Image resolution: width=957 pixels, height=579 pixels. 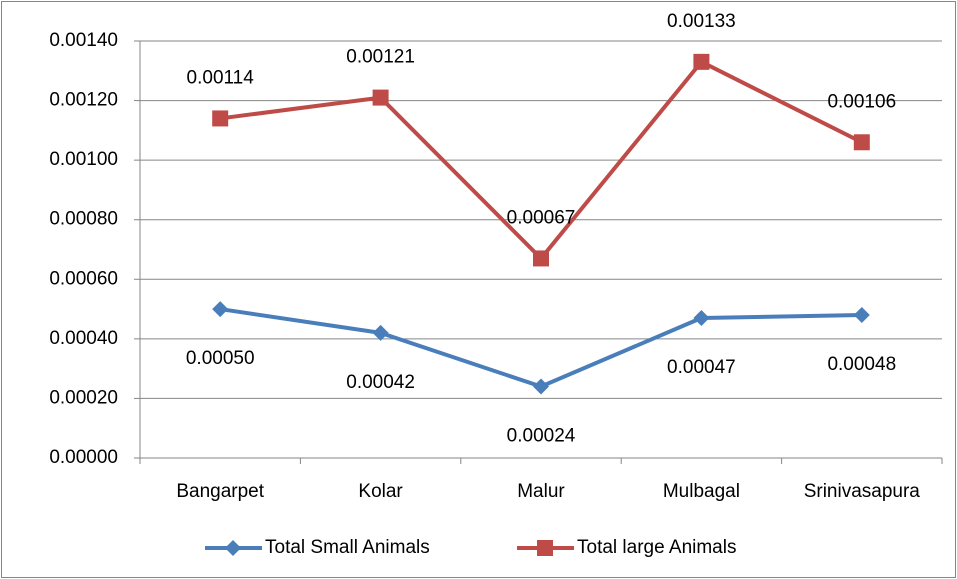 What do you see at coordinates (220, 358) in the screenshot?
I see `data-label: 0.00050` at bounding box center [220, 358].